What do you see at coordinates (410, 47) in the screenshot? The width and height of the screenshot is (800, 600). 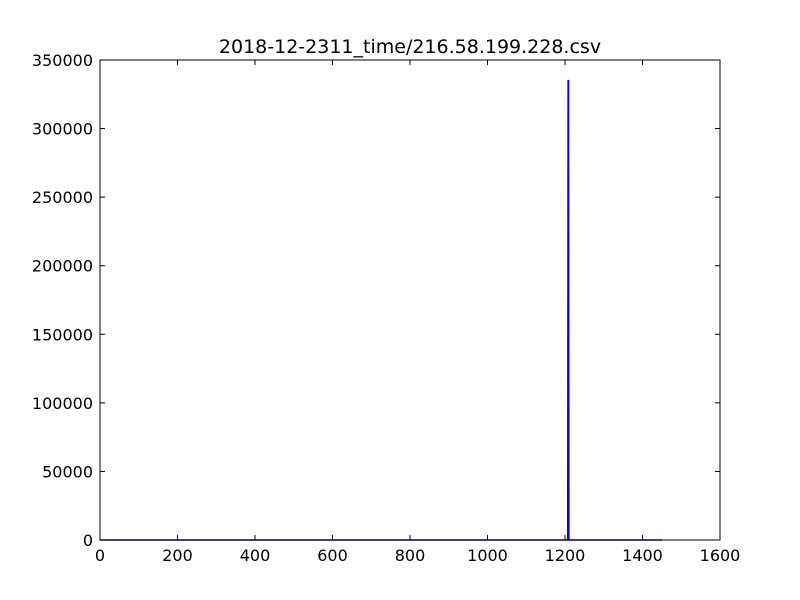 I see `chart-title: 2018-12-2311_time/216.58.199.228.csv` at bounding box center [410, 47].